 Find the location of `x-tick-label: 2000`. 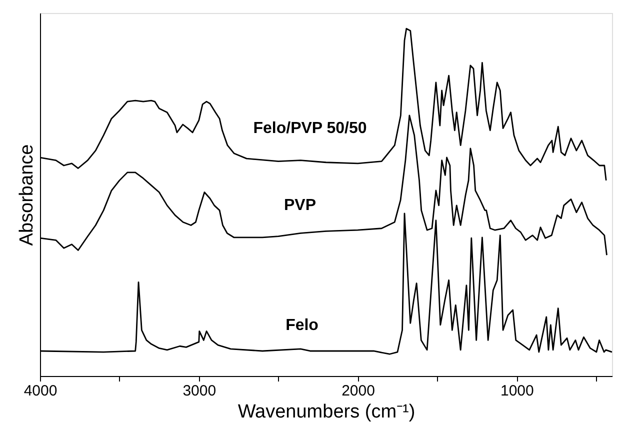

x-tick-label: 2000 is located at coordinates (358, 391).